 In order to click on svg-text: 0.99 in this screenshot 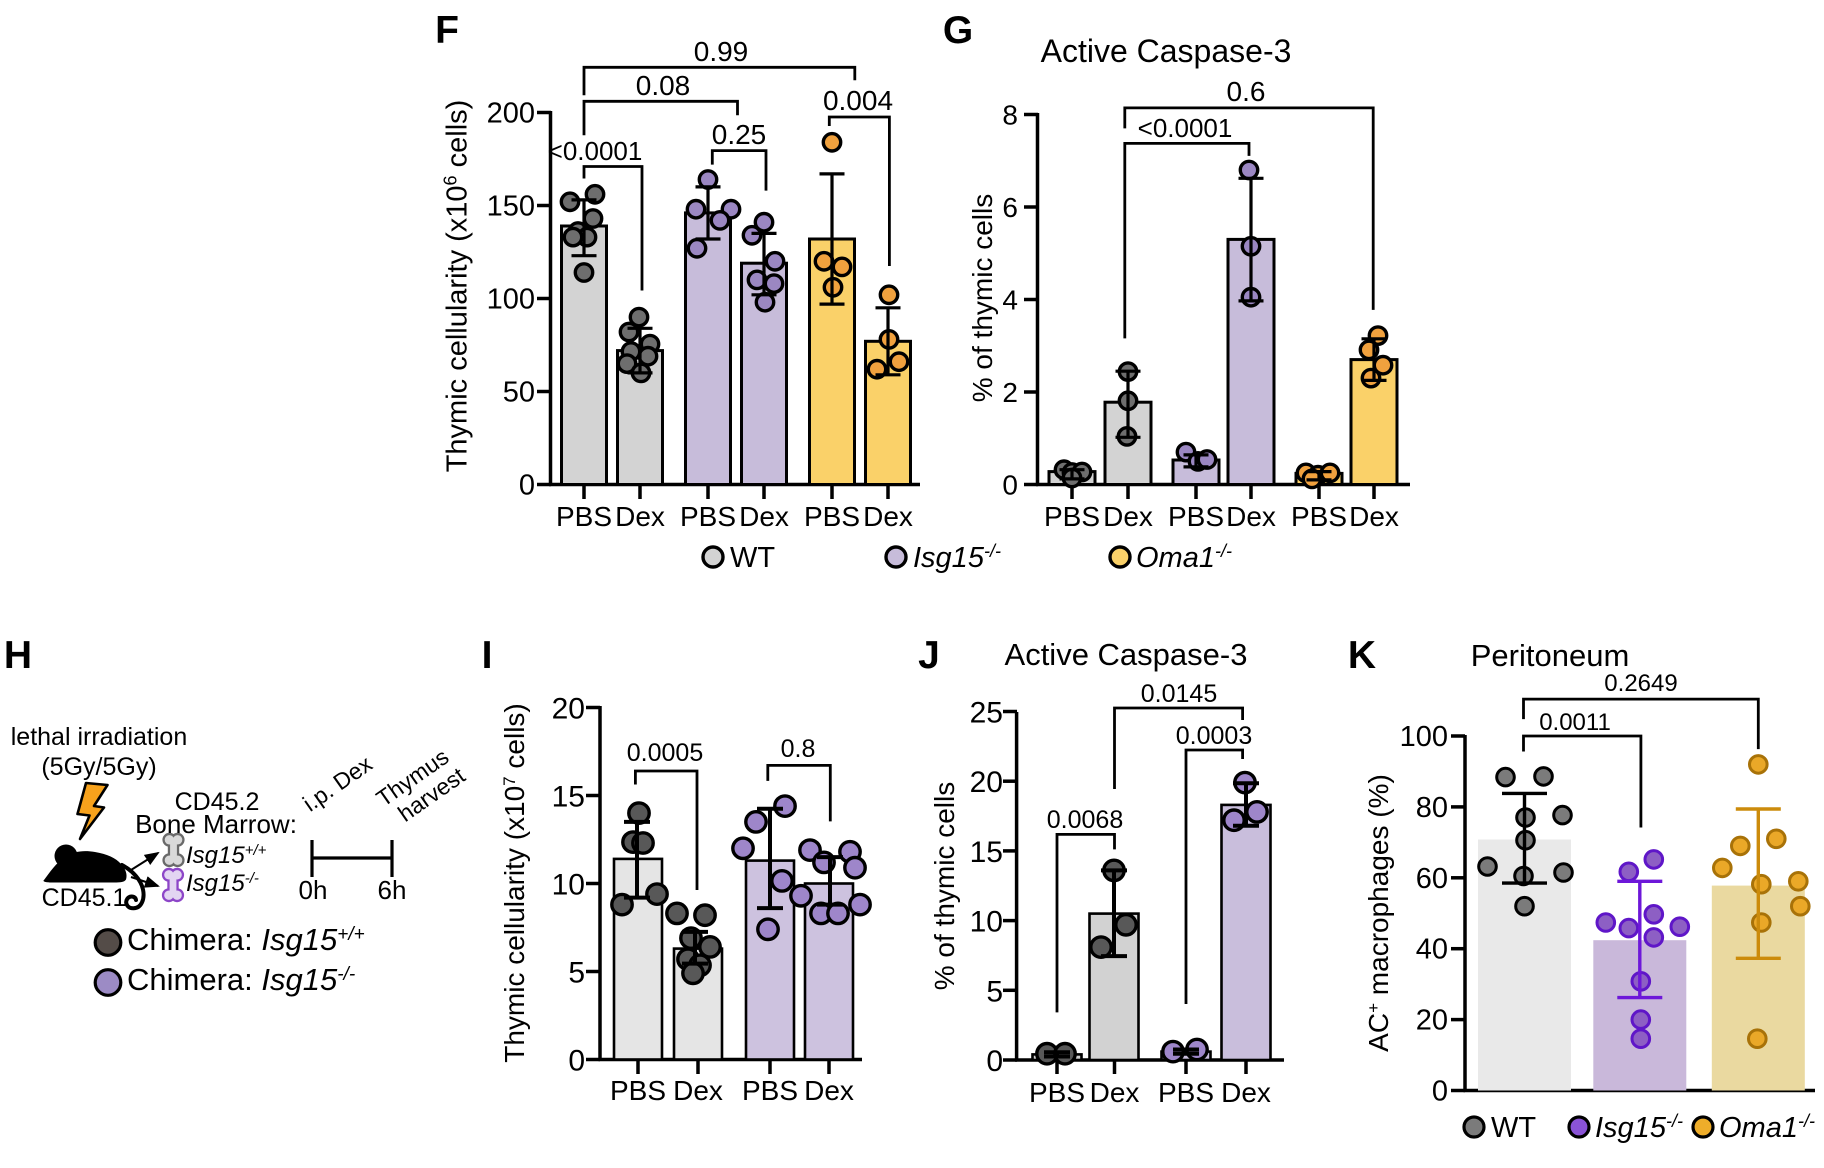, I will do `click(721, 51)`.